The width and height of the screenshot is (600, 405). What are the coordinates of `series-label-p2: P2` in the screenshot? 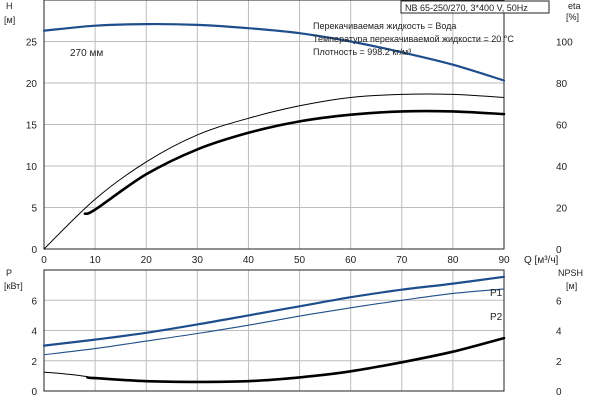 It's located at (496, 317).